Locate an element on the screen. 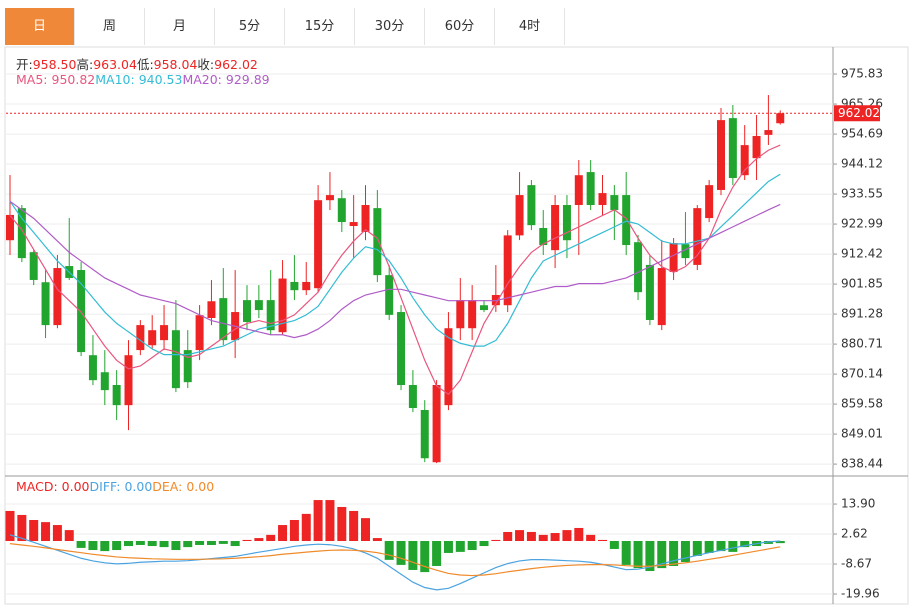  legend-name: MA10: is located at coordinates (115, 79).